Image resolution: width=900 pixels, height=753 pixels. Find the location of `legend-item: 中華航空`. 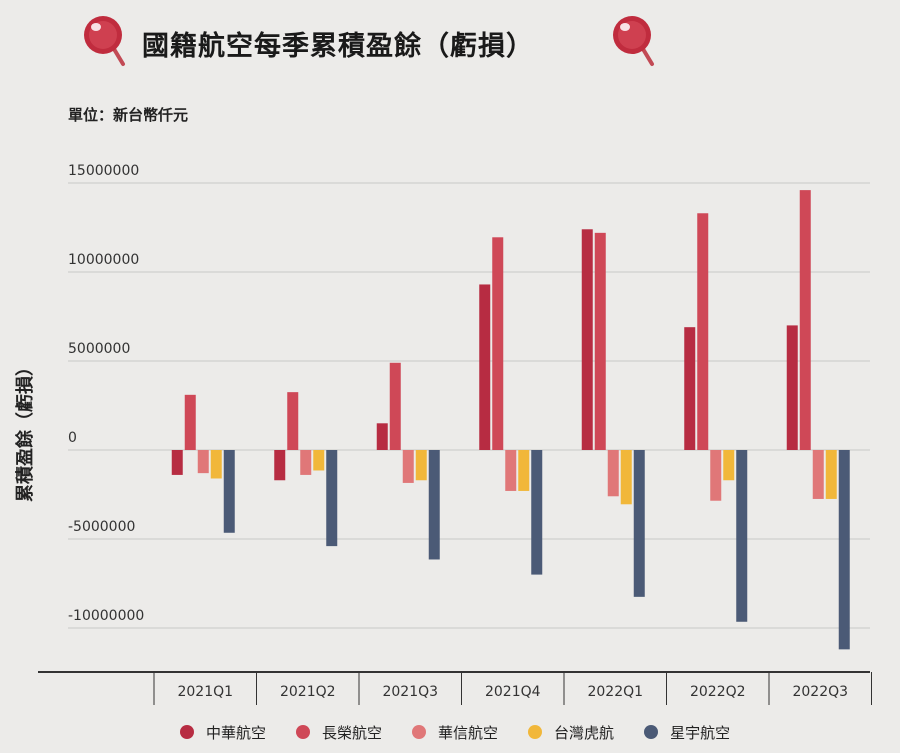

legend-item: 中華航空 is located at coordinates (223, 732).